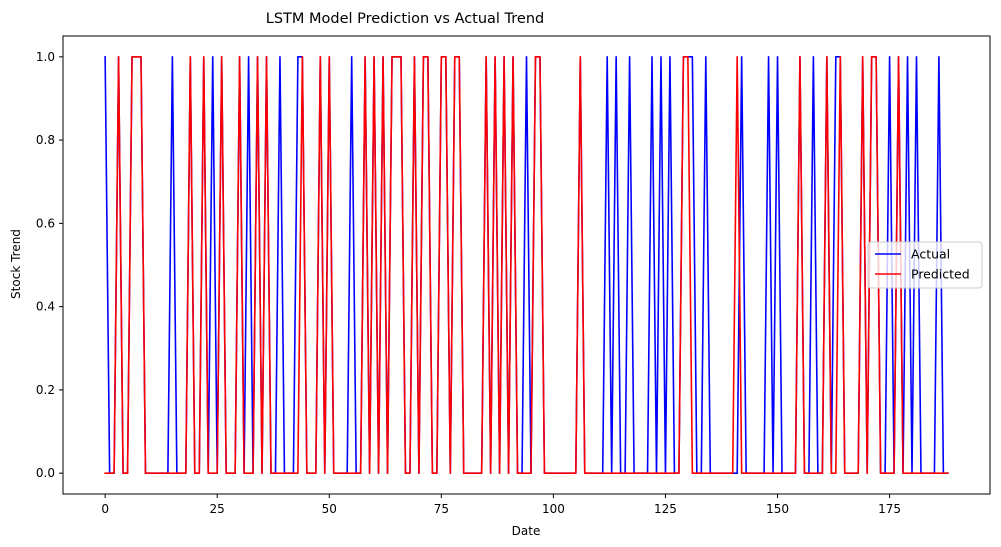 Image resolution: width=1001 pixels, height=547 pixels. I want to click on y-tick-label: 1.0, so click(45, 57).